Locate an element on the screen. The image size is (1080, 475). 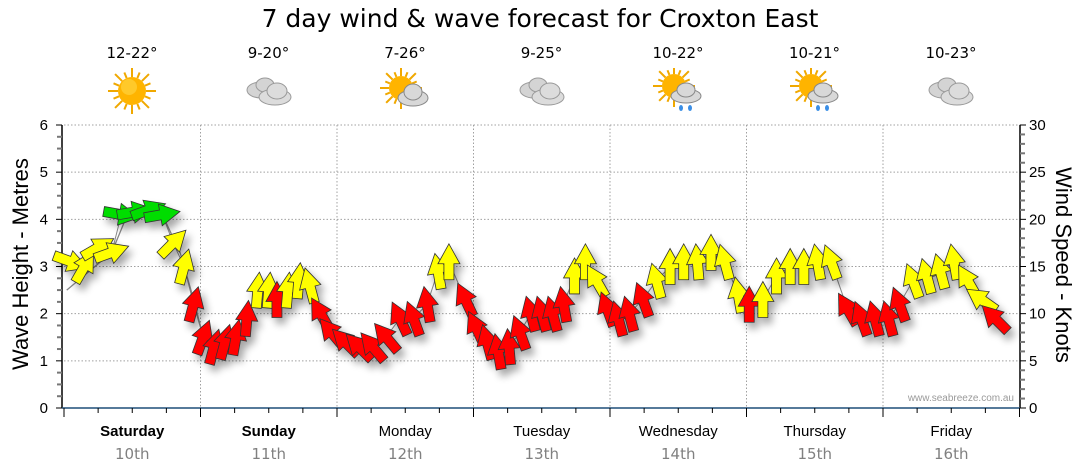
x-day-label: Friday is located at coordinates (951, 431).